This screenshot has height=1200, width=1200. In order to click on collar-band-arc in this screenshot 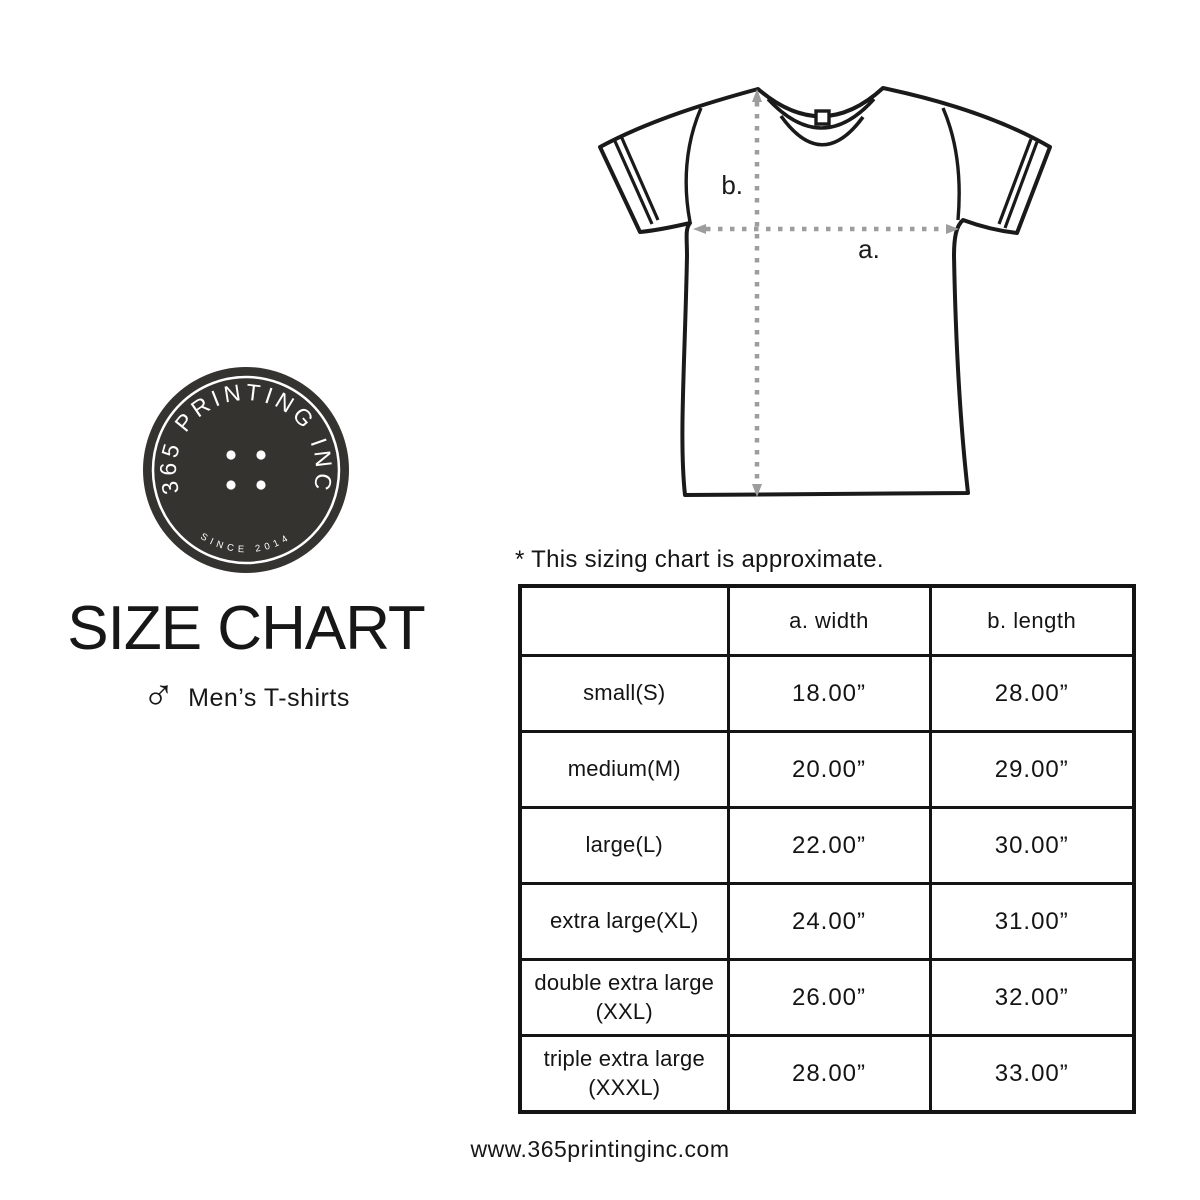, I will do `click(822, 130)`.